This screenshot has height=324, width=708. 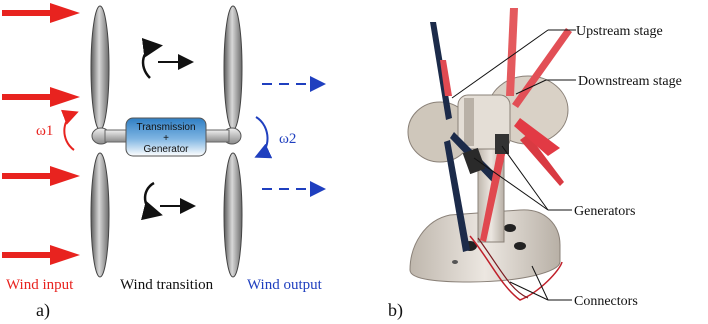 What do you see at coordinates (232, 141) in the screenshot?
I see `downstream-rotor` at bounding box center [232, 141].